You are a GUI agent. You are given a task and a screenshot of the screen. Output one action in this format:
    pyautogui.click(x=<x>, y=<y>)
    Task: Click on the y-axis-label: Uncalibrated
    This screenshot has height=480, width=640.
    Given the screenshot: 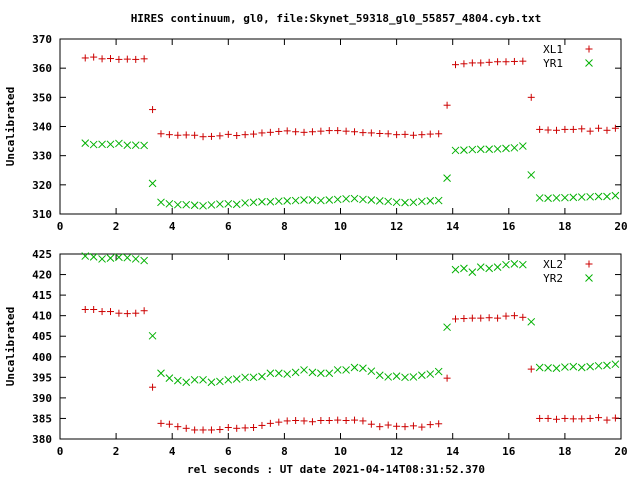 What is the action you would take?
    pyautogui.click(x=10, y=346)
    